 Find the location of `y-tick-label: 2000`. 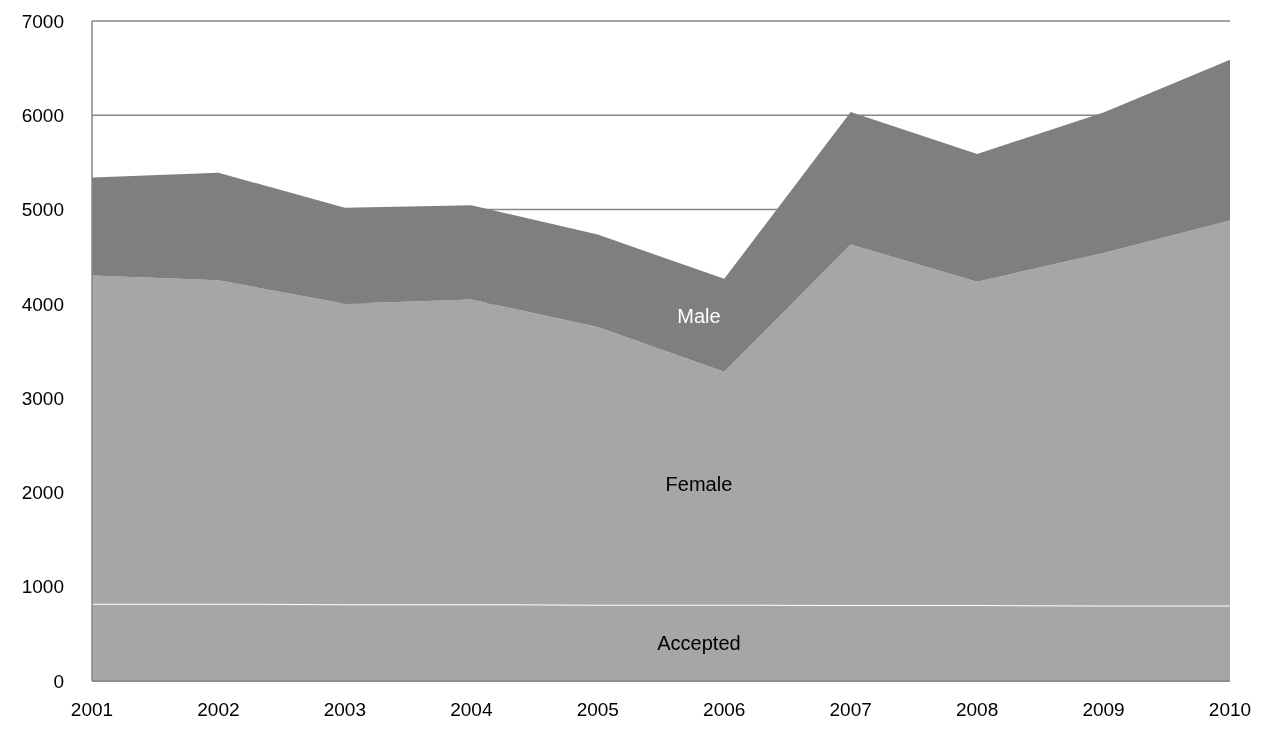

y-tick-label: 2000 is located at coordinates (42, 493).